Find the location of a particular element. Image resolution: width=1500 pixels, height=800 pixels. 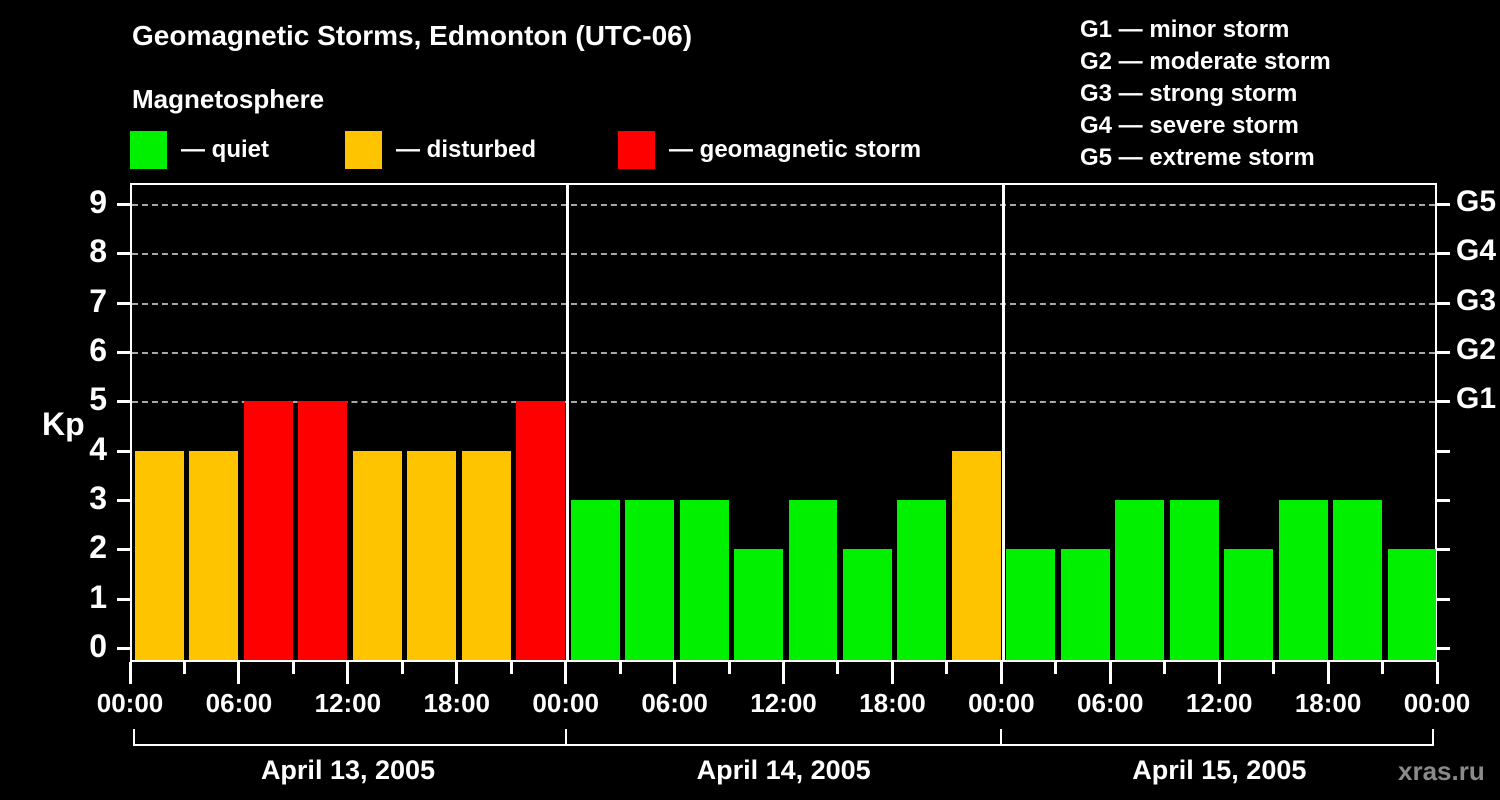

date-label-day1: April 13, 2005 is located at coordinates (348, 770).